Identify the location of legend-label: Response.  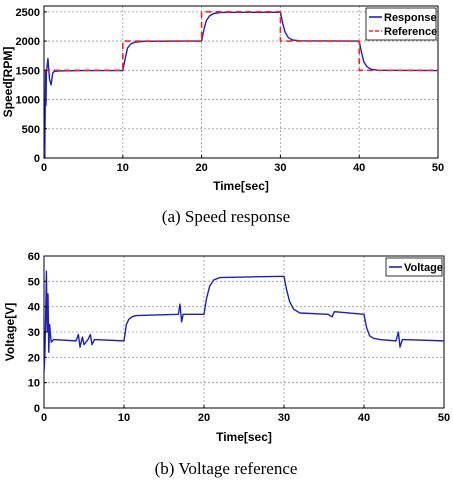
(410, 18).